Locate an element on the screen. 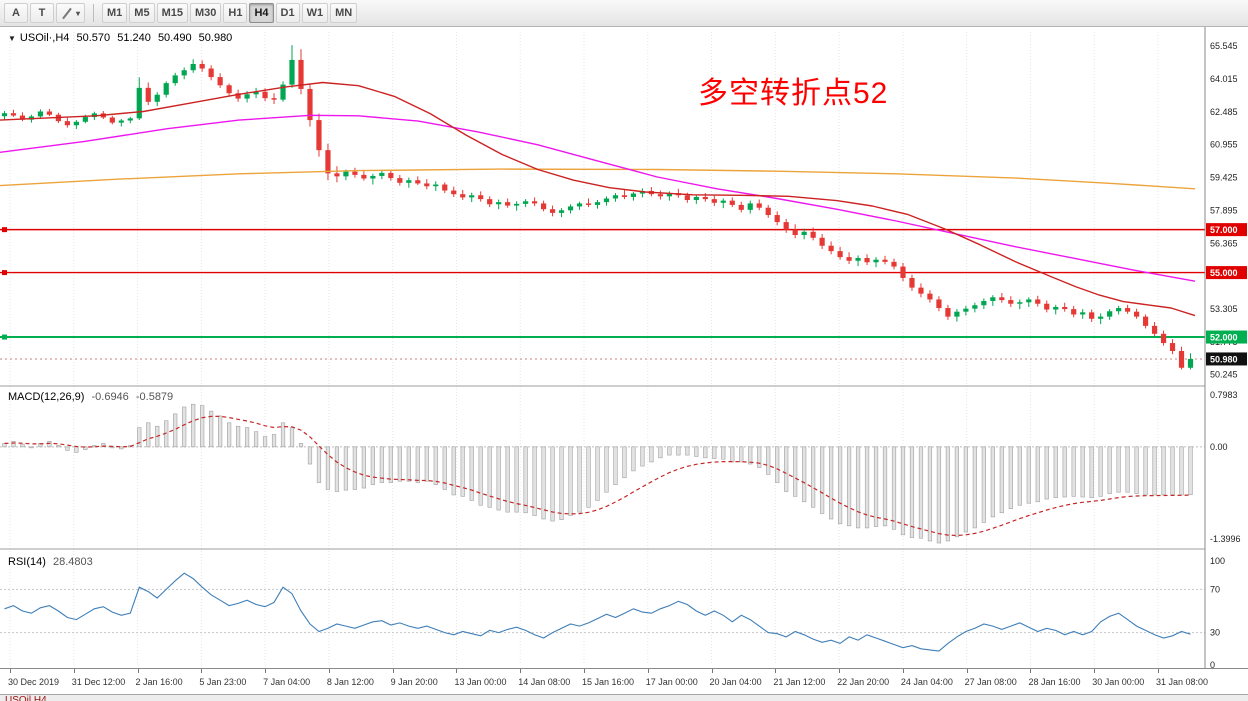 The width and height of the screenshot is (1248, 701). chart-title: ▼ USOil·,H4 50.570 51.240 50.490 50.980 is located at coordinates (122, 38).